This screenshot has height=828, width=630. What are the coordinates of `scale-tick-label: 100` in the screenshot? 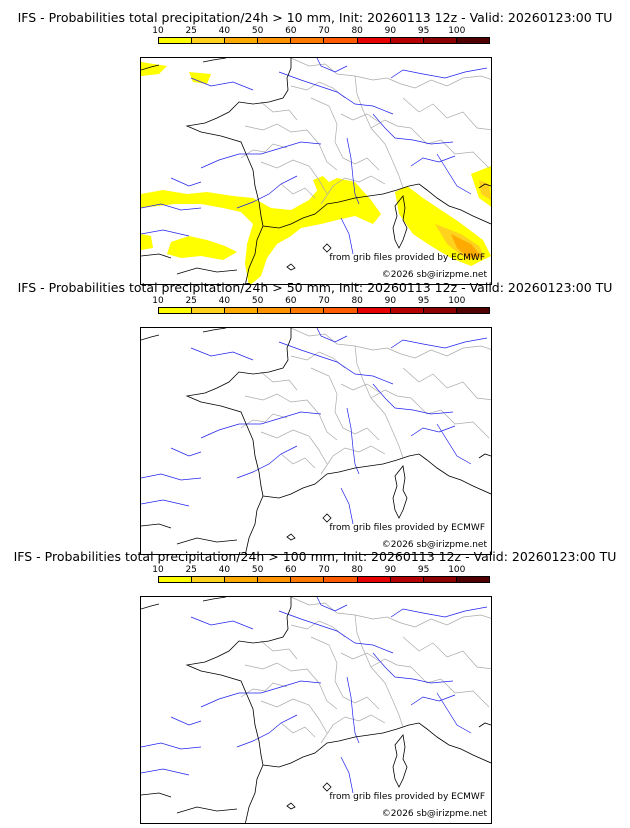 It's located at (457, 31).